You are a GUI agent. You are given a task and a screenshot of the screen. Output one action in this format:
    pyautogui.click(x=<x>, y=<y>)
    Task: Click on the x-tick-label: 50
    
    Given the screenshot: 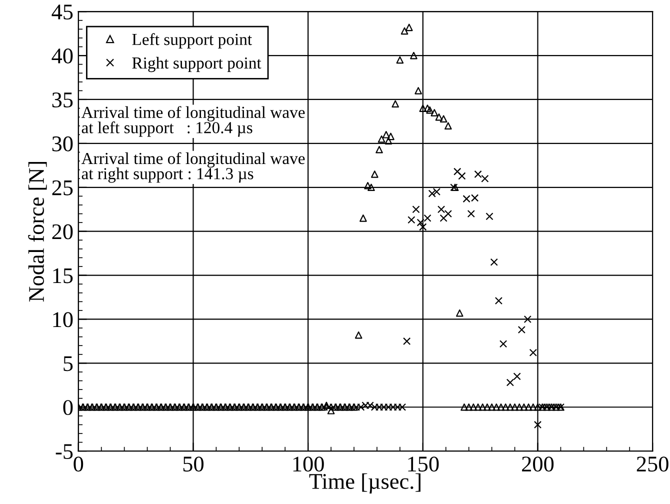 What is the action you would take?
    pyautogui.click(x=193, y=464)
    